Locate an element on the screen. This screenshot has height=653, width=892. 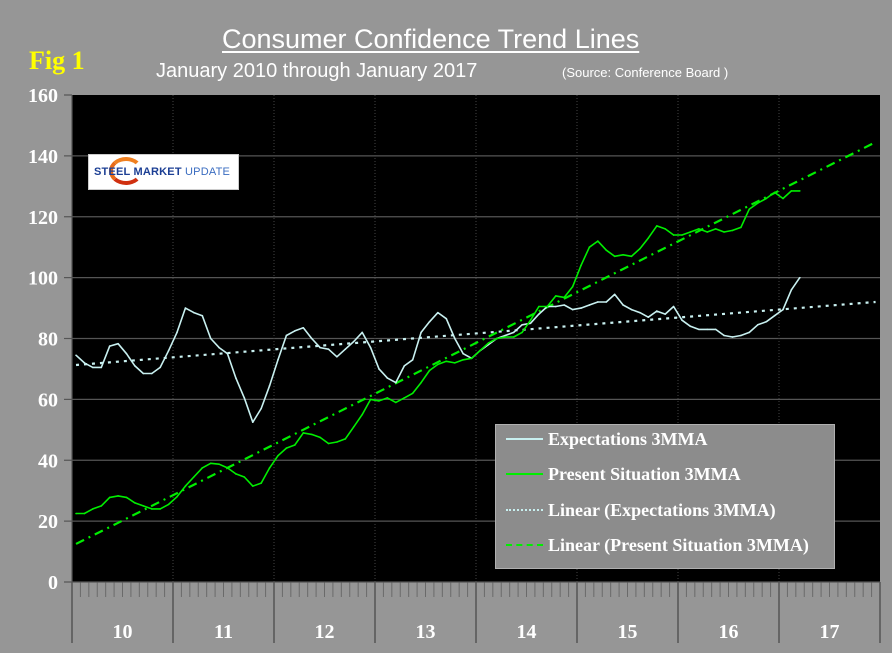
legend-item-linear-present: Linear (Present Situation 3MMA) is located at coordinates (665, 548).